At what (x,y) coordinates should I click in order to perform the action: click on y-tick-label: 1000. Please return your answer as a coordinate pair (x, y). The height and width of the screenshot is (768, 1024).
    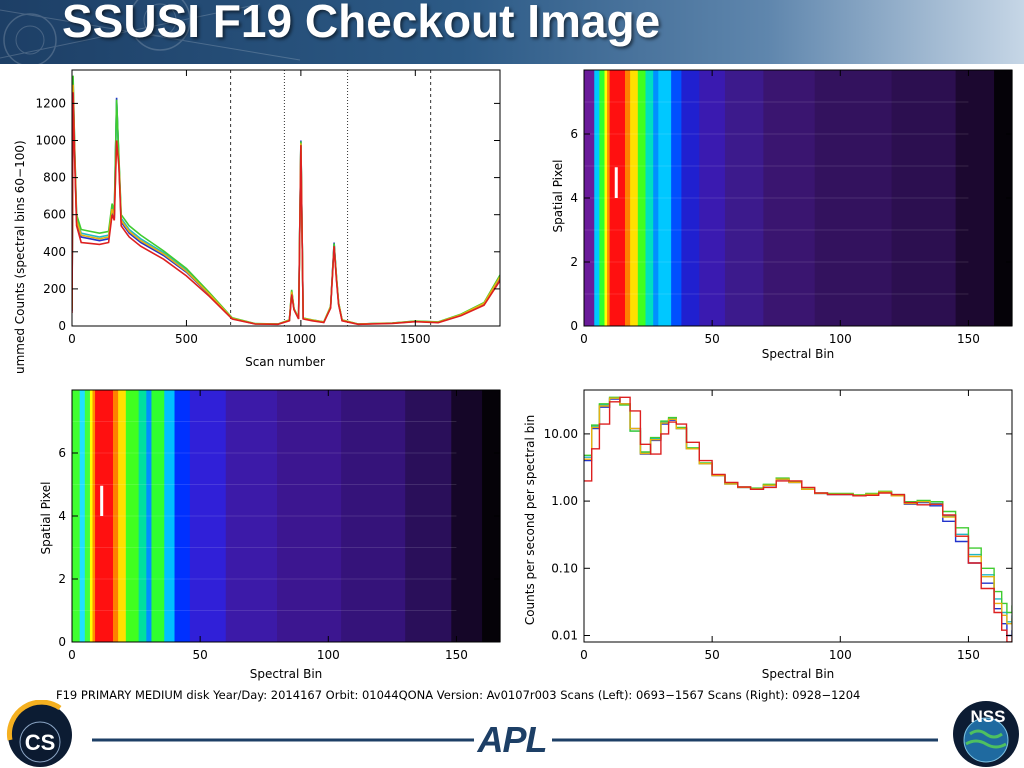
    Looking at the image, I should click on (50, 140).